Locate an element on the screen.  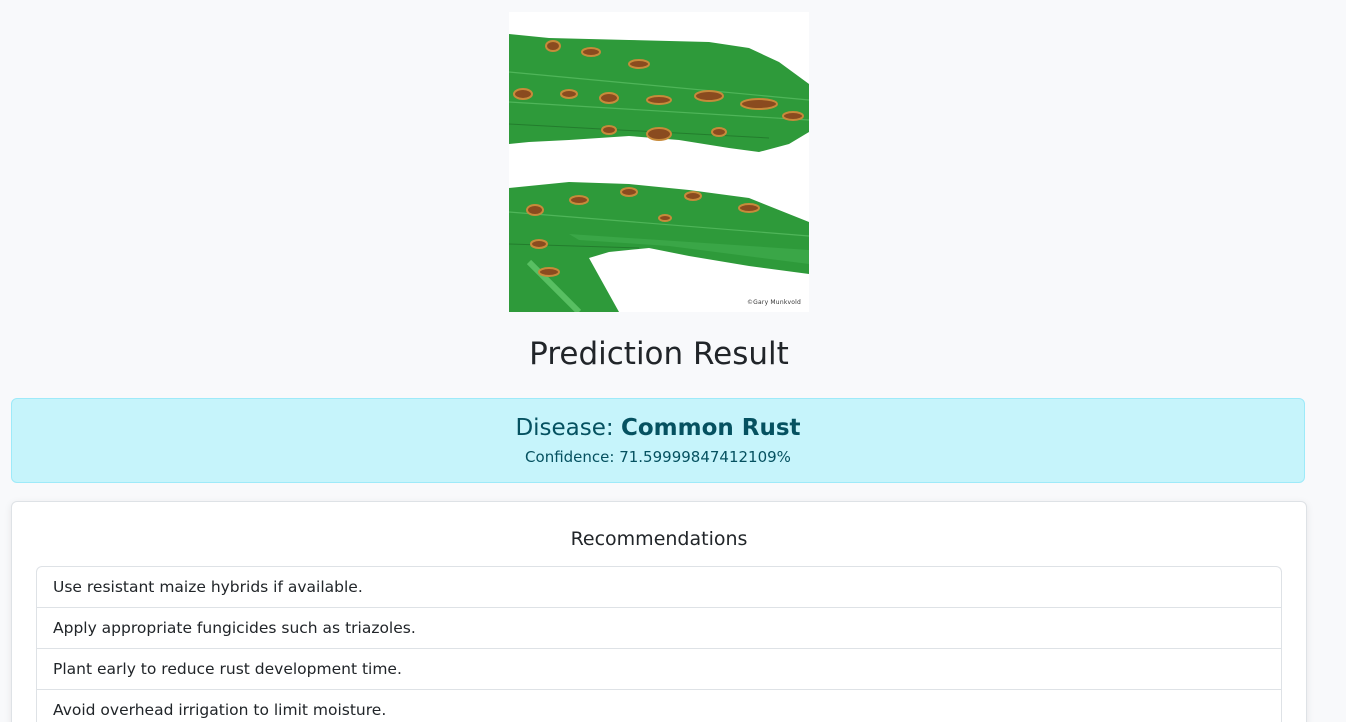
disease-name: Common Rust is located at coordinates (710, 428).